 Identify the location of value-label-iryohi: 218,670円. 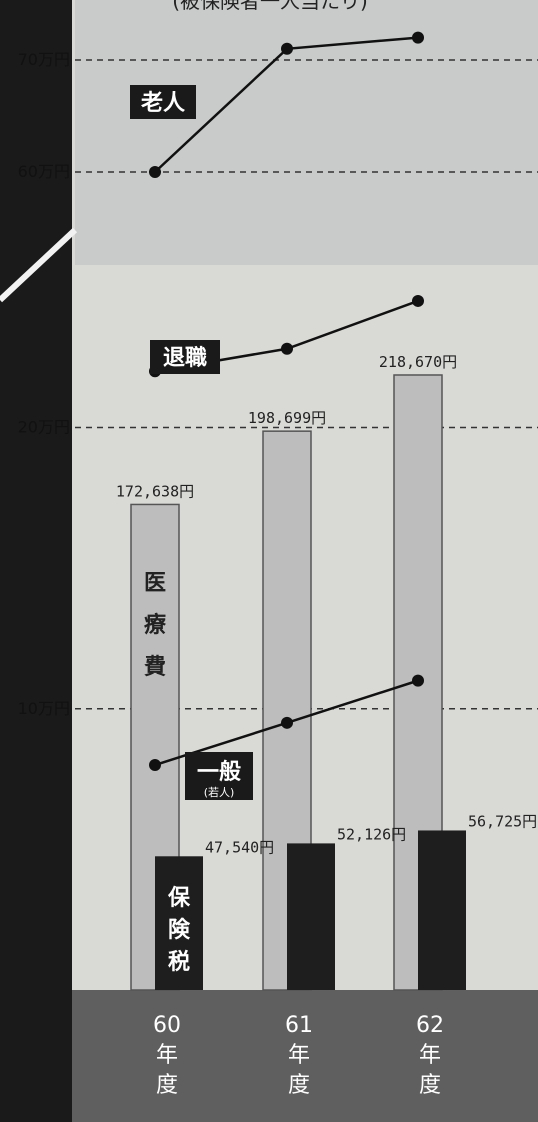
(418, 362).